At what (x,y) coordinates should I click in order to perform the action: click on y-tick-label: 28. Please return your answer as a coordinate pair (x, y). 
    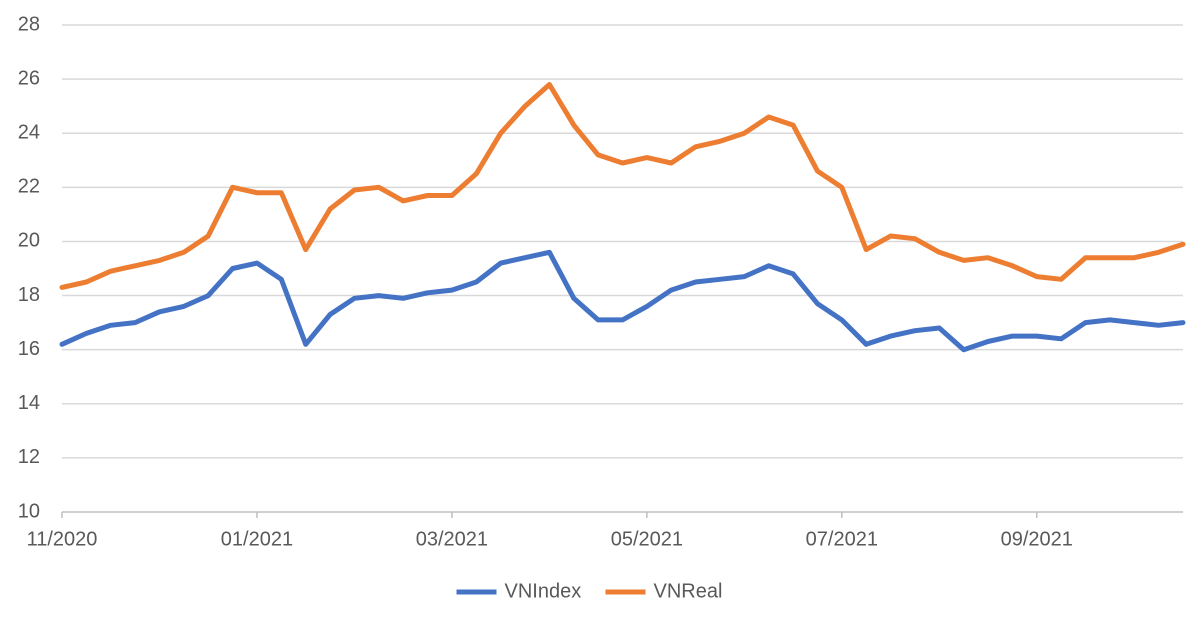
    Looking at the image, I should click on (29, 24).